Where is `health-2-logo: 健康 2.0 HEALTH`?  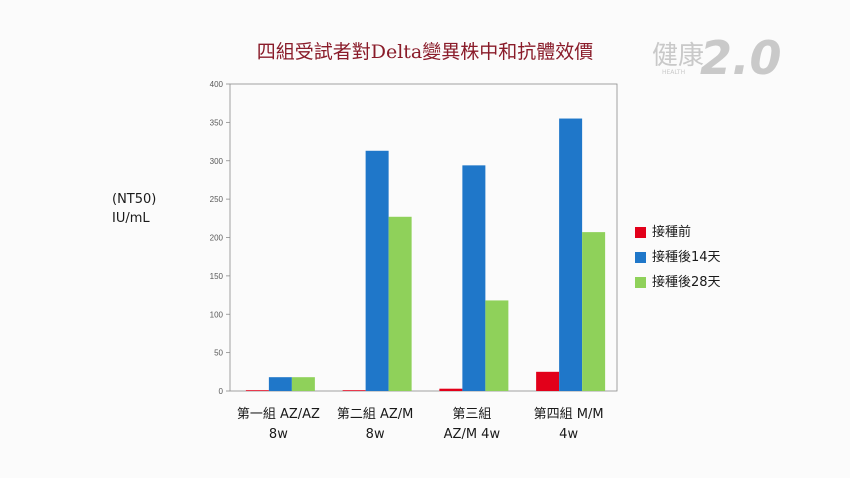 health-2-logo: 健康 2.0 HEALTH is located at coordinates (717, 58).